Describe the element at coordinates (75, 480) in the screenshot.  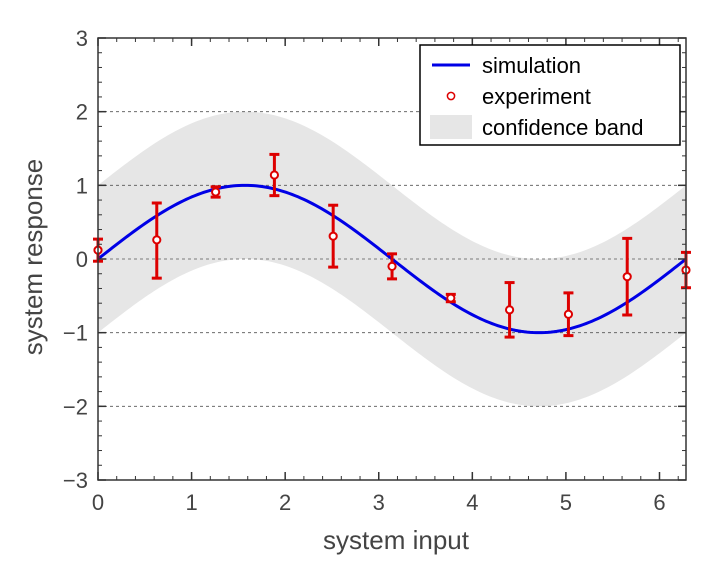
I see `y-tick-label: −3` at that location.